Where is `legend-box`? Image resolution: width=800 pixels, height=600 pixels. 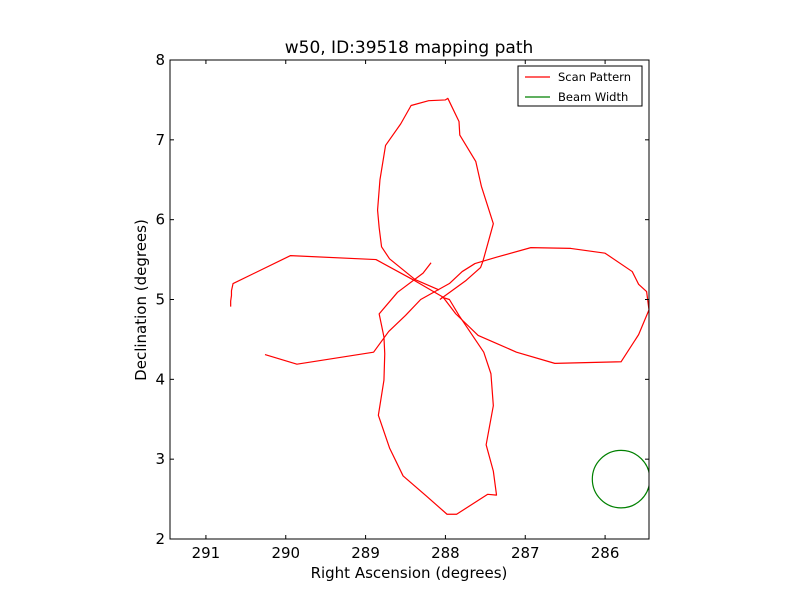
legend-box is located at coordinates (580, 86).